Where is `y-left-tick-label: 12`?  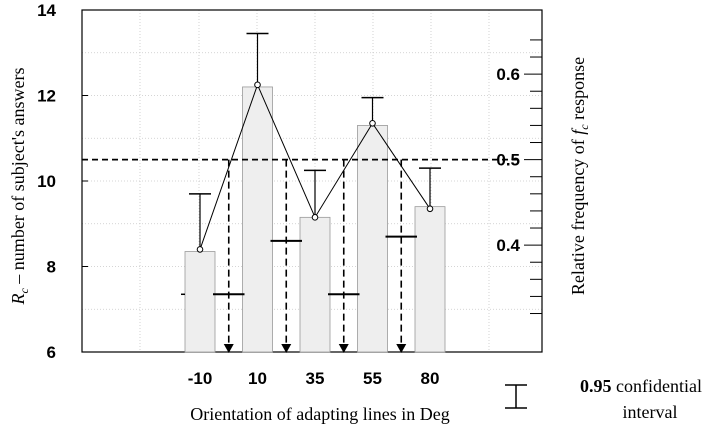
y-left-tick-label: 12 is located at coordinates (46, 96).